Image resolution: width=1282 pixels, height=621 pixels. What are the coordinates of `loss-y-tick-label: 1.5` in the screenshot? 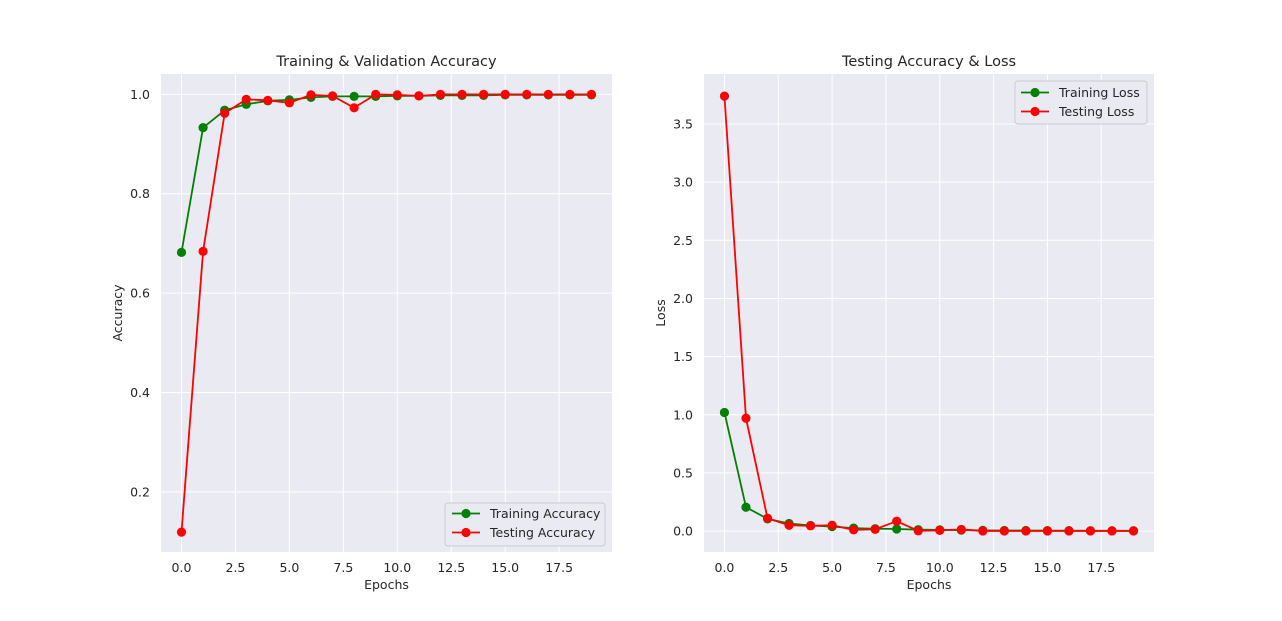 It's located at (683, 356).